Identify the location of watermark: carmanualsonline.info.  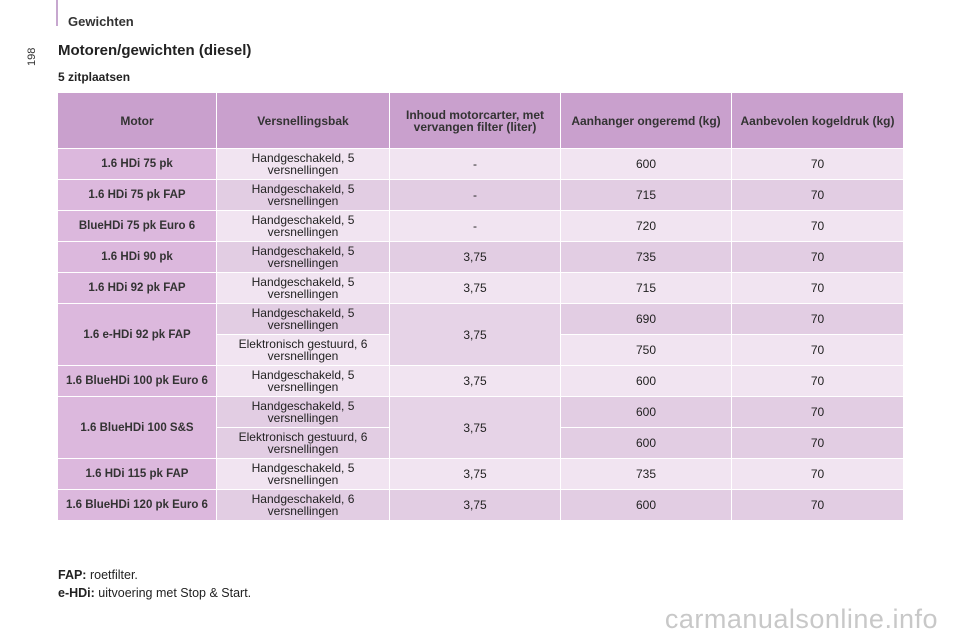
(801, 619).